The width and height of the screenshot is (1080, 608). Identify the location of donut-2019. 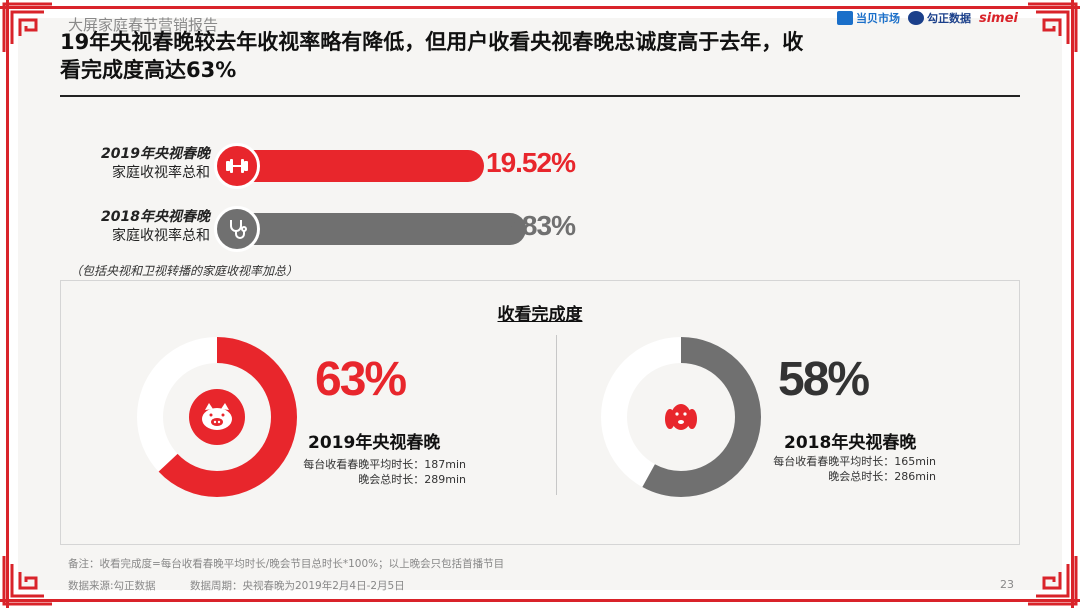
(217, 417).